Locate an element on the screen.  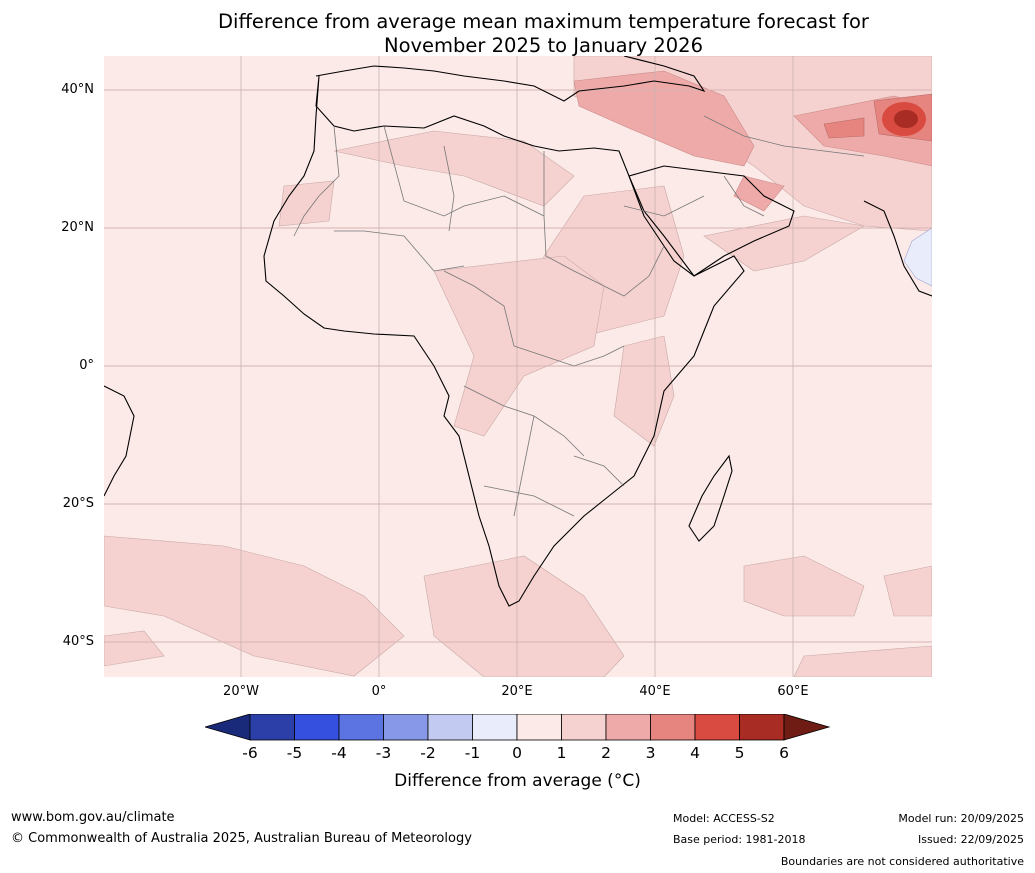
colorbar-tick: 6 is located at coordinates (784, 753).